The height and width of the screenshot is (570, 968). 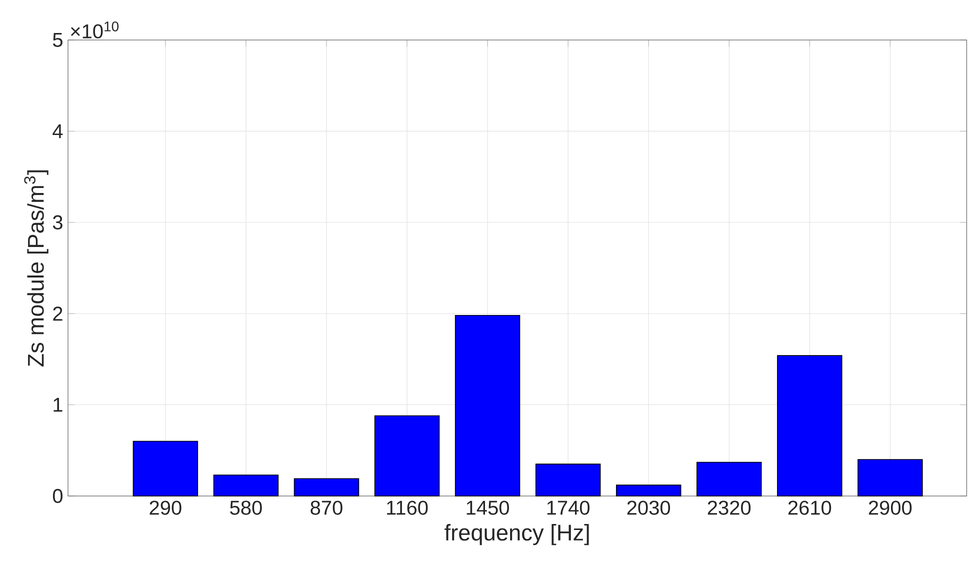 I want to click on x-tick-label: 1450, so click(x=487, y=507).